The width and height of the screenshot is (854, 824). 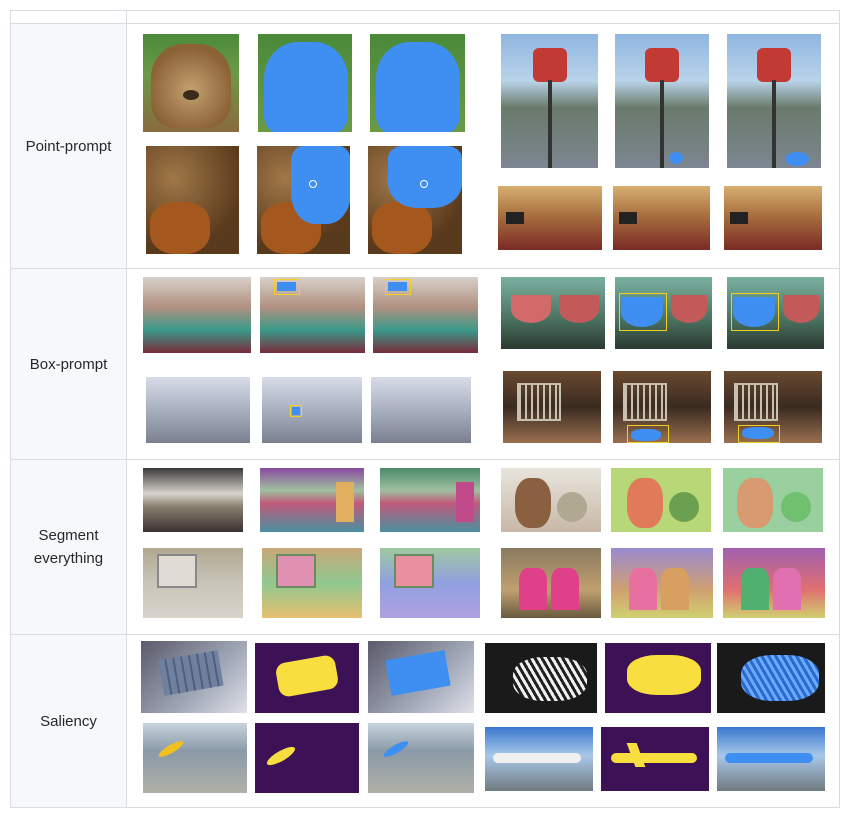 I want to click on children-image, so click(x=551, y=583).